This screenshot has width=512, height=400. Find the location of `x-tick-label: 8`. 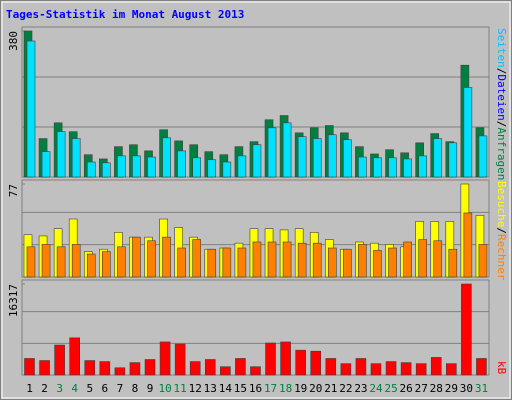

x-tick-label: 8 is located at coordinates (135, 388).